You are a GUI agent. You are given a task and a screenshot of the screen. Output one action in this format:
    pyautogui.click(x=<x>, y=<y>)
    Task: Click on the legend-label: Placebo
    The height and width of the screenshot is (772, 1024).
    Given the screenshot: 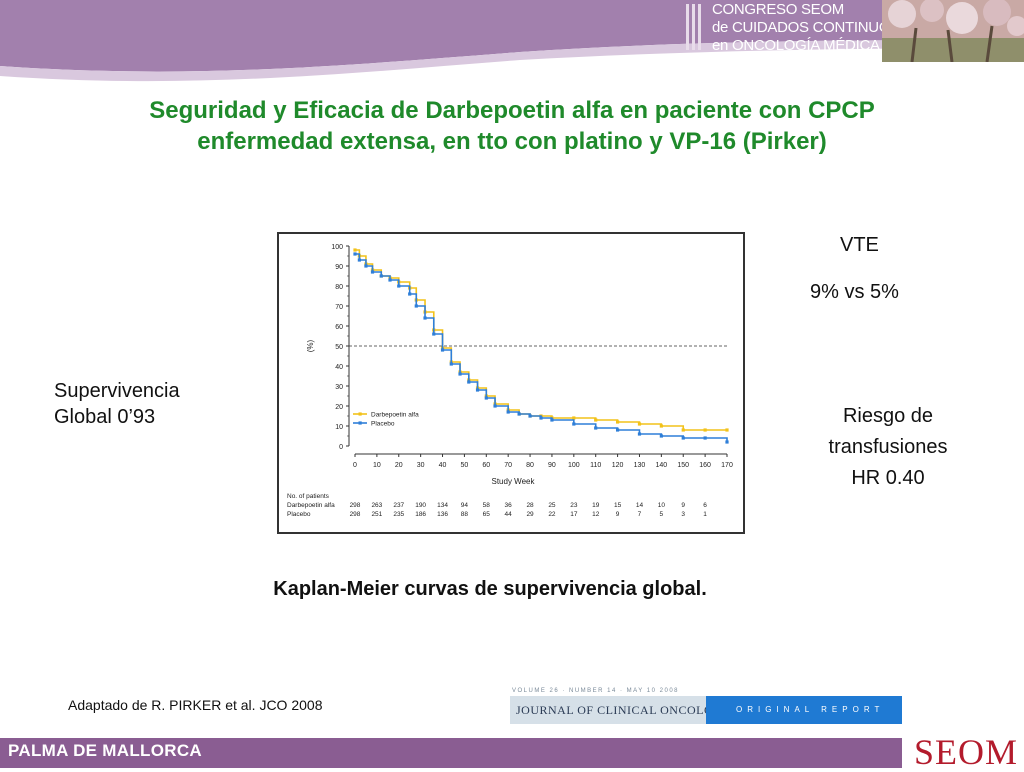 What is the action you would take?
    pyautogui.click(x=383, y=424)
    